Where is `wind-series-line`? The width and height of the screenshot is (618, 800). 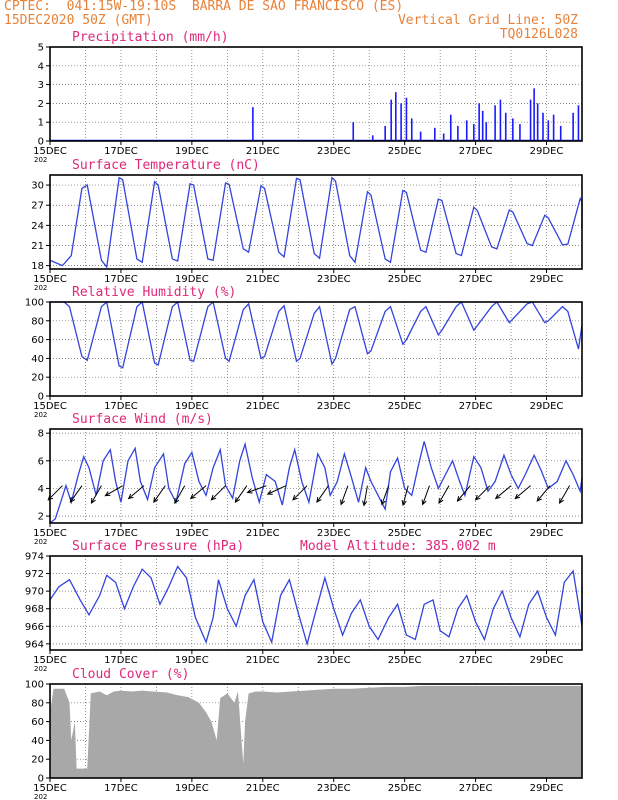
wind-series-line is located at coordinates (316, 482).